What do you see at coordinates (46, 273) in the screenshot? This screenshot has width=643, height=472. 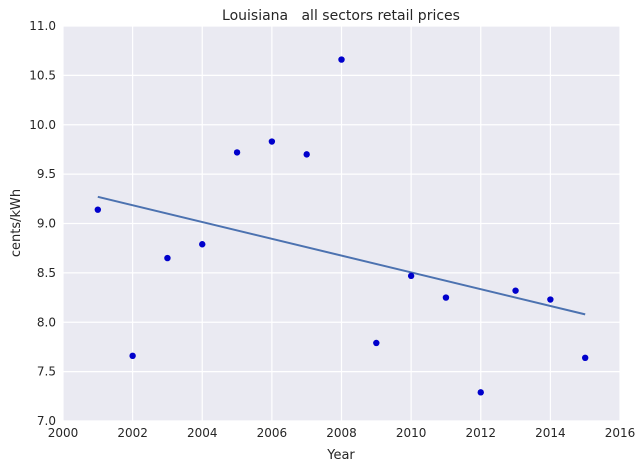 I see `y-tick-label: 8.5` at bounding box center [46, 273].